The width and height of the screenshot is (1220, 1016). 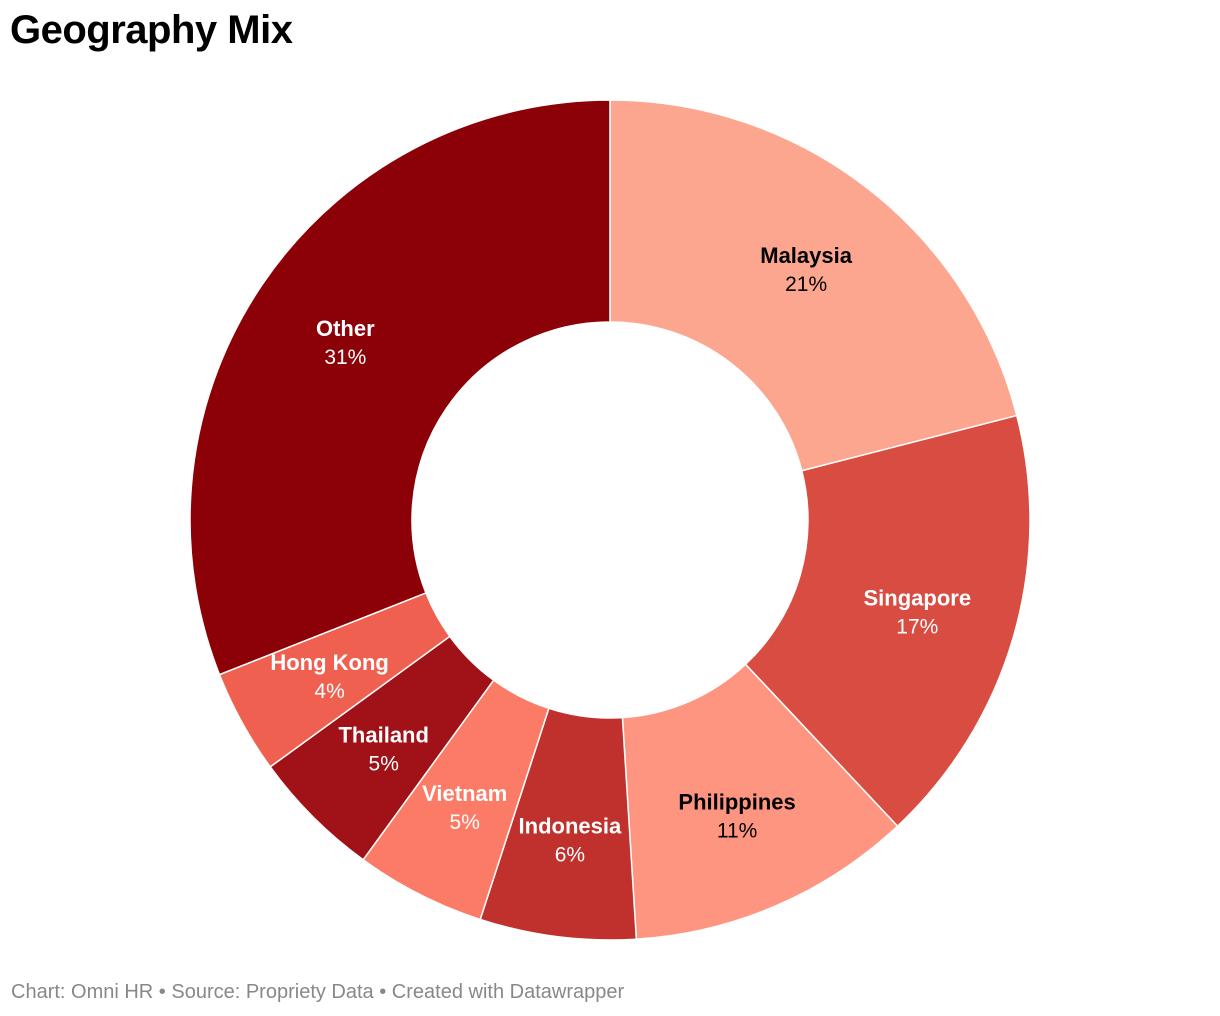 I want to click on slice-value-indonesia: 6%, so click(x=570, y=854).